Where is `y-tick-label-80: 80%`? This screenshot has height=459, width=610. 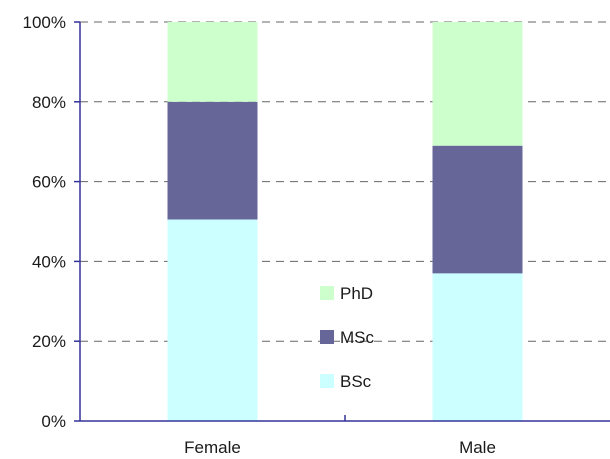 y-tick-label-80: 80% is located at coordinates (49, 102).